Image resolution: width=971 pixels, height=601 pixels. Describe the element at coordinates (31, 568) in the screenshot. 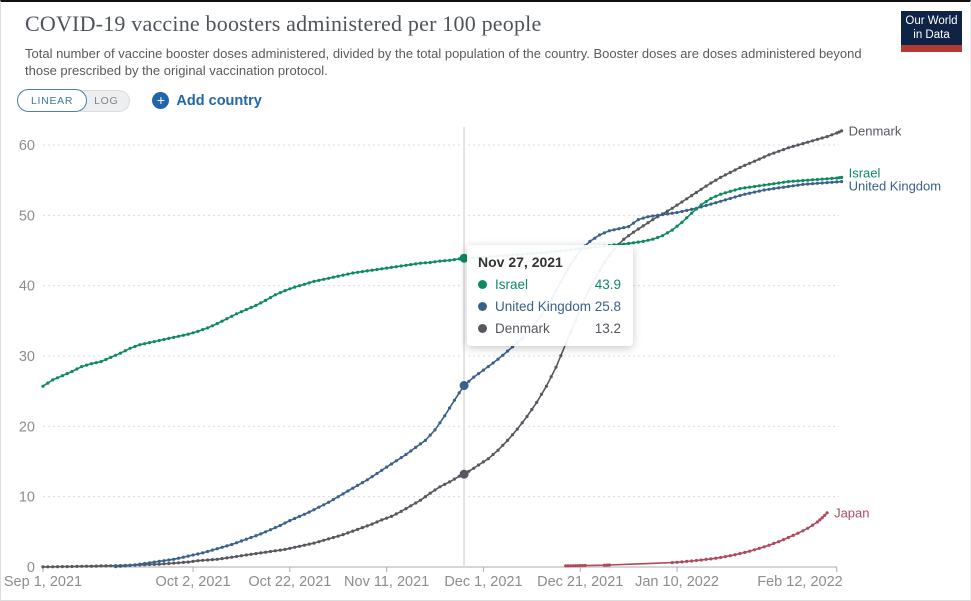

I see `y-axis-label: 0` at that location.